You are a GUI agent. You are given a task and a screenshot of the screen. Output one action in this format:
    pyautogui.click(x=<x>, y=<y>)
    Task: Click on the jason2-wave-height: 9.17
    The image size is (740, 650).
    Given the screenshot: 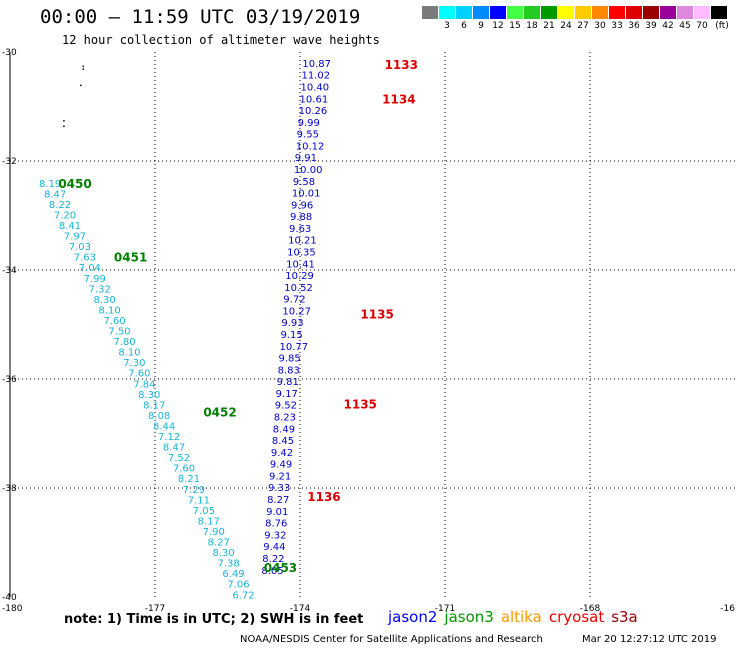 What is the action you would take?
    pyautogui.click(x=287, y=394)
    